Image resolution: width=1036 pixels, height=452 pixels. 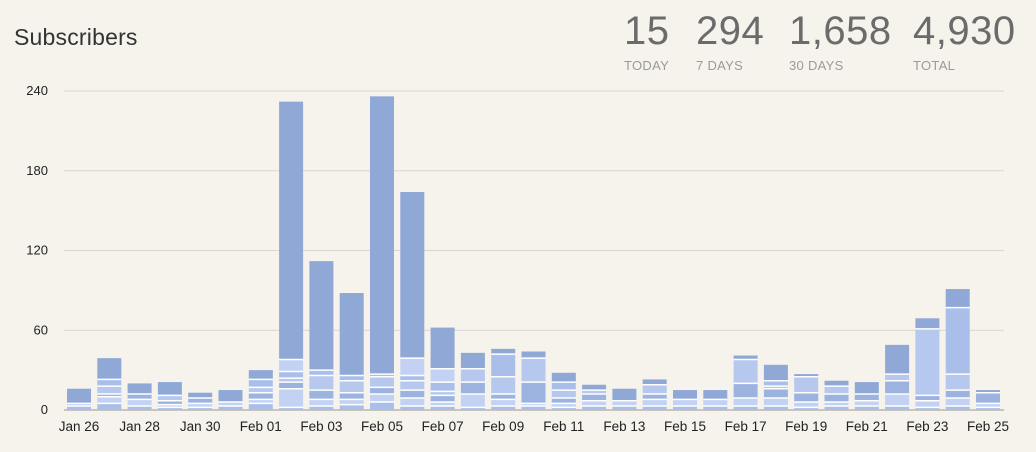 I want to click on x-tick-label: Feb 11, so click(x=563, y=426).